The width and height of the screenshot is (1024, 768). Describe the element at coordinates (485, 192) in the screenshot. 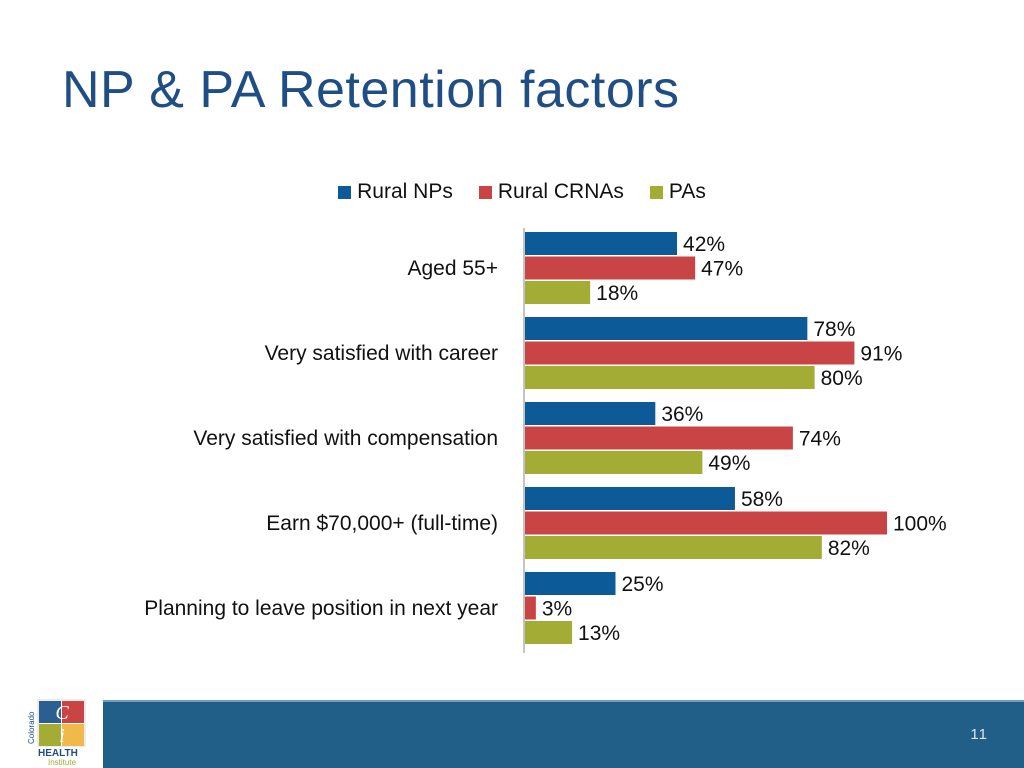

I see `legend-swatch-rural-crnas` at that location.